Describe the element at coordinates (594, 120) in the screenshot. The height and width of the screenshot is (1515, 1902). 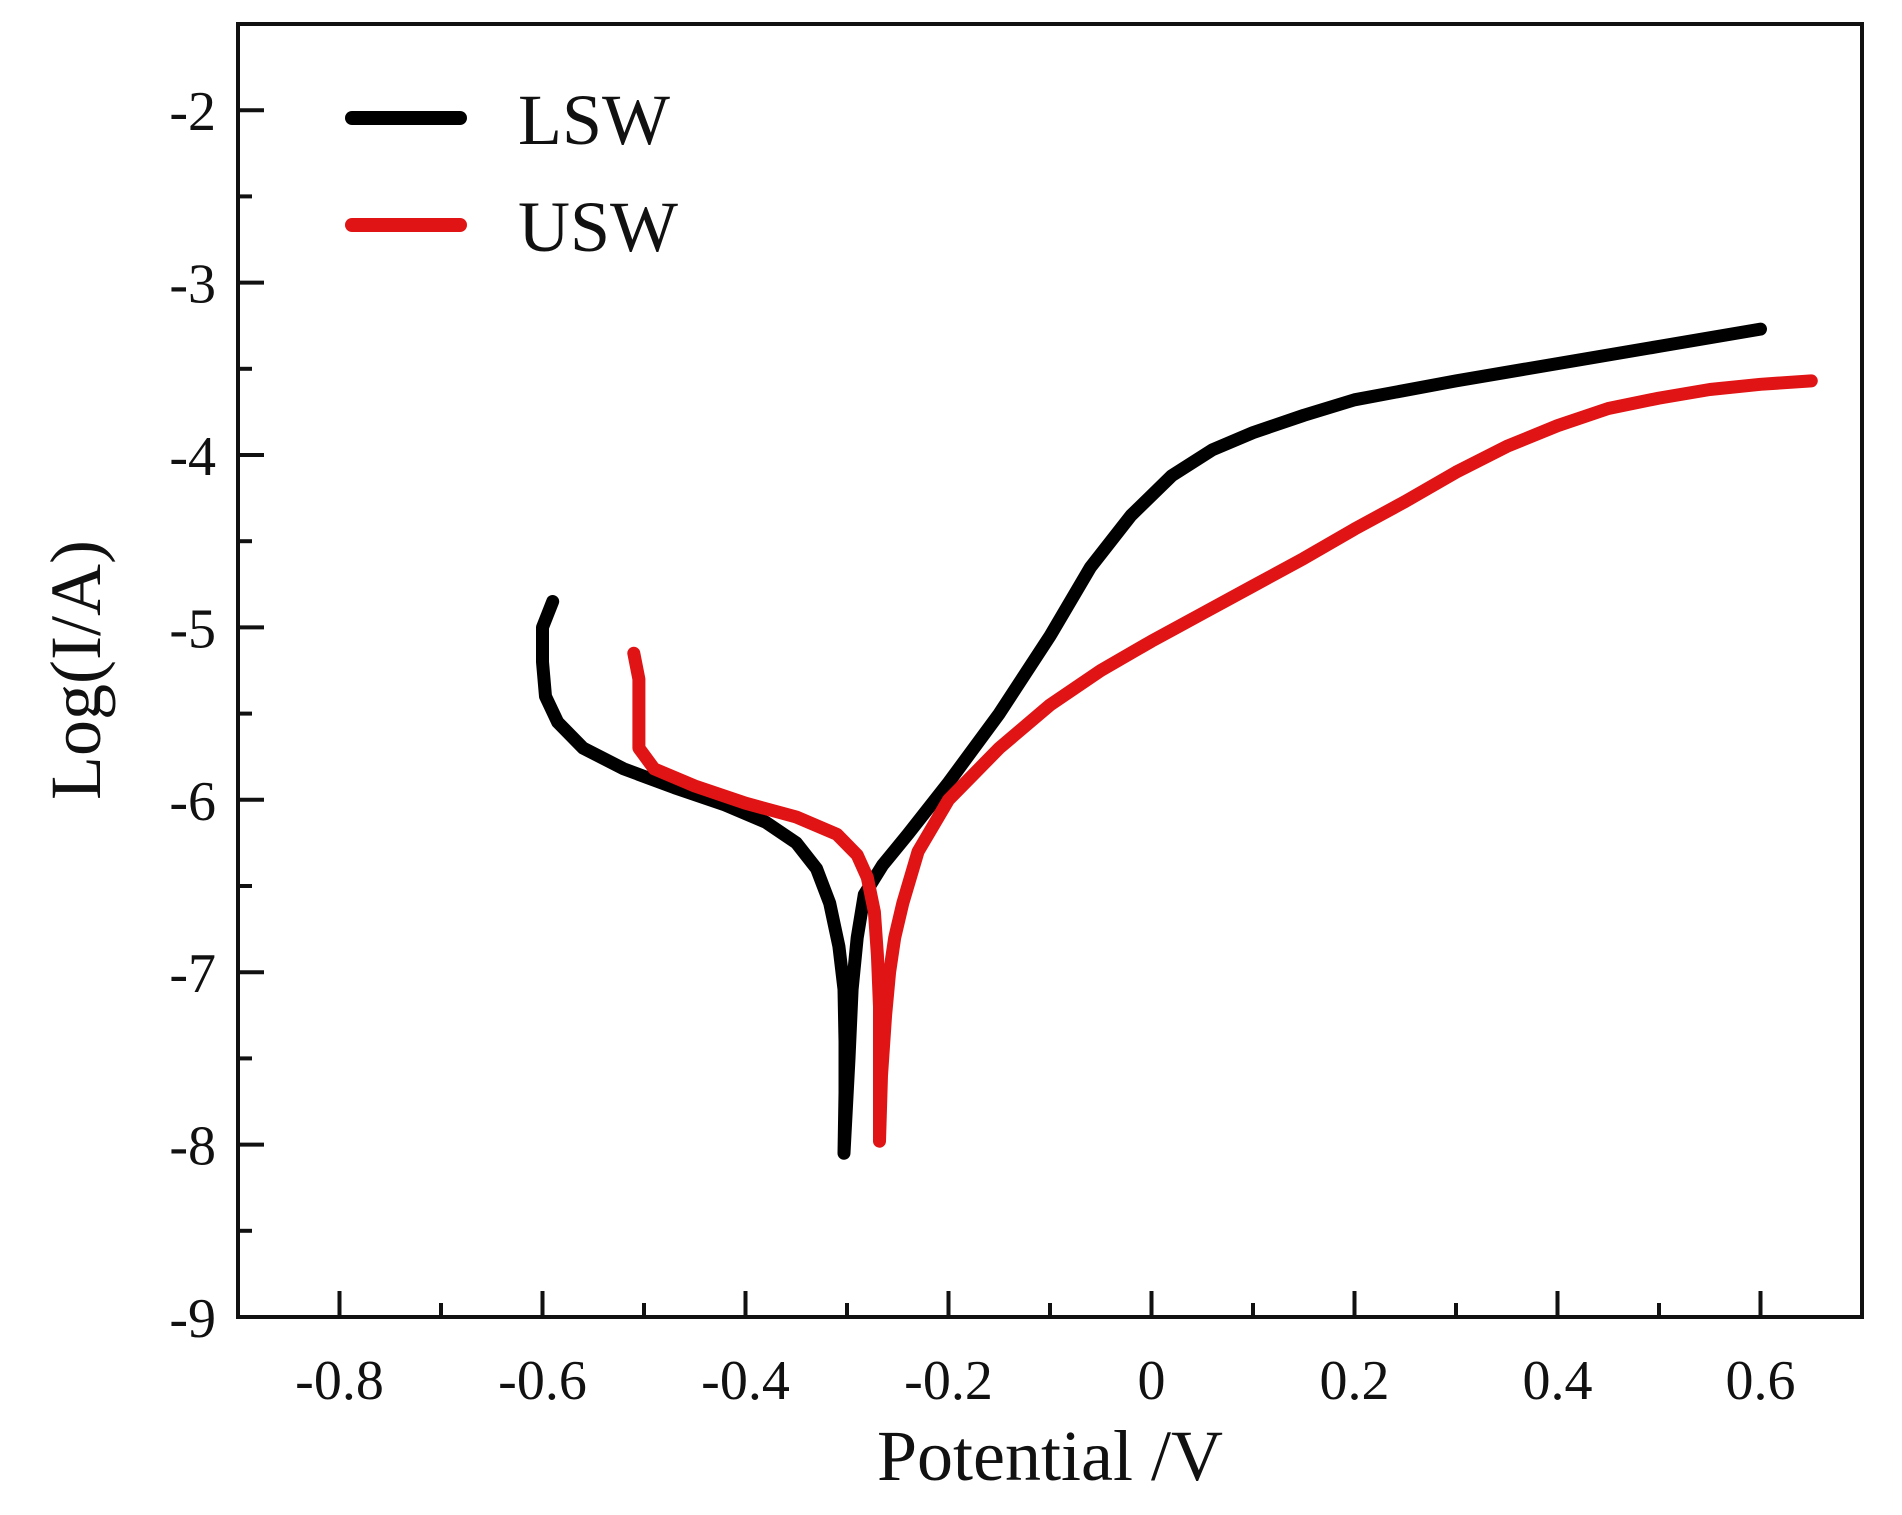
I see `legend-label-lsw: LSW` at that location.